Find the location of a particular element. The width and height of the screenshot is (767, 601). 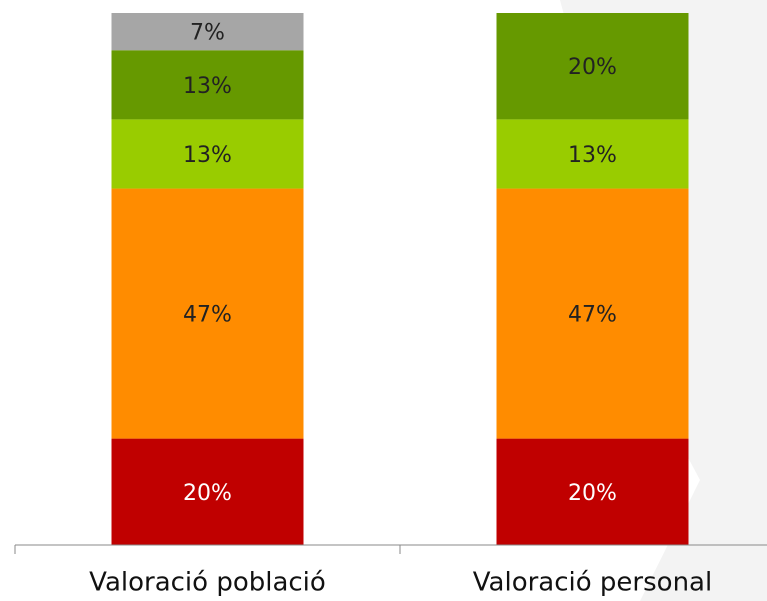

x-tick-label: Valoració població is located at coordinates (207, 583).